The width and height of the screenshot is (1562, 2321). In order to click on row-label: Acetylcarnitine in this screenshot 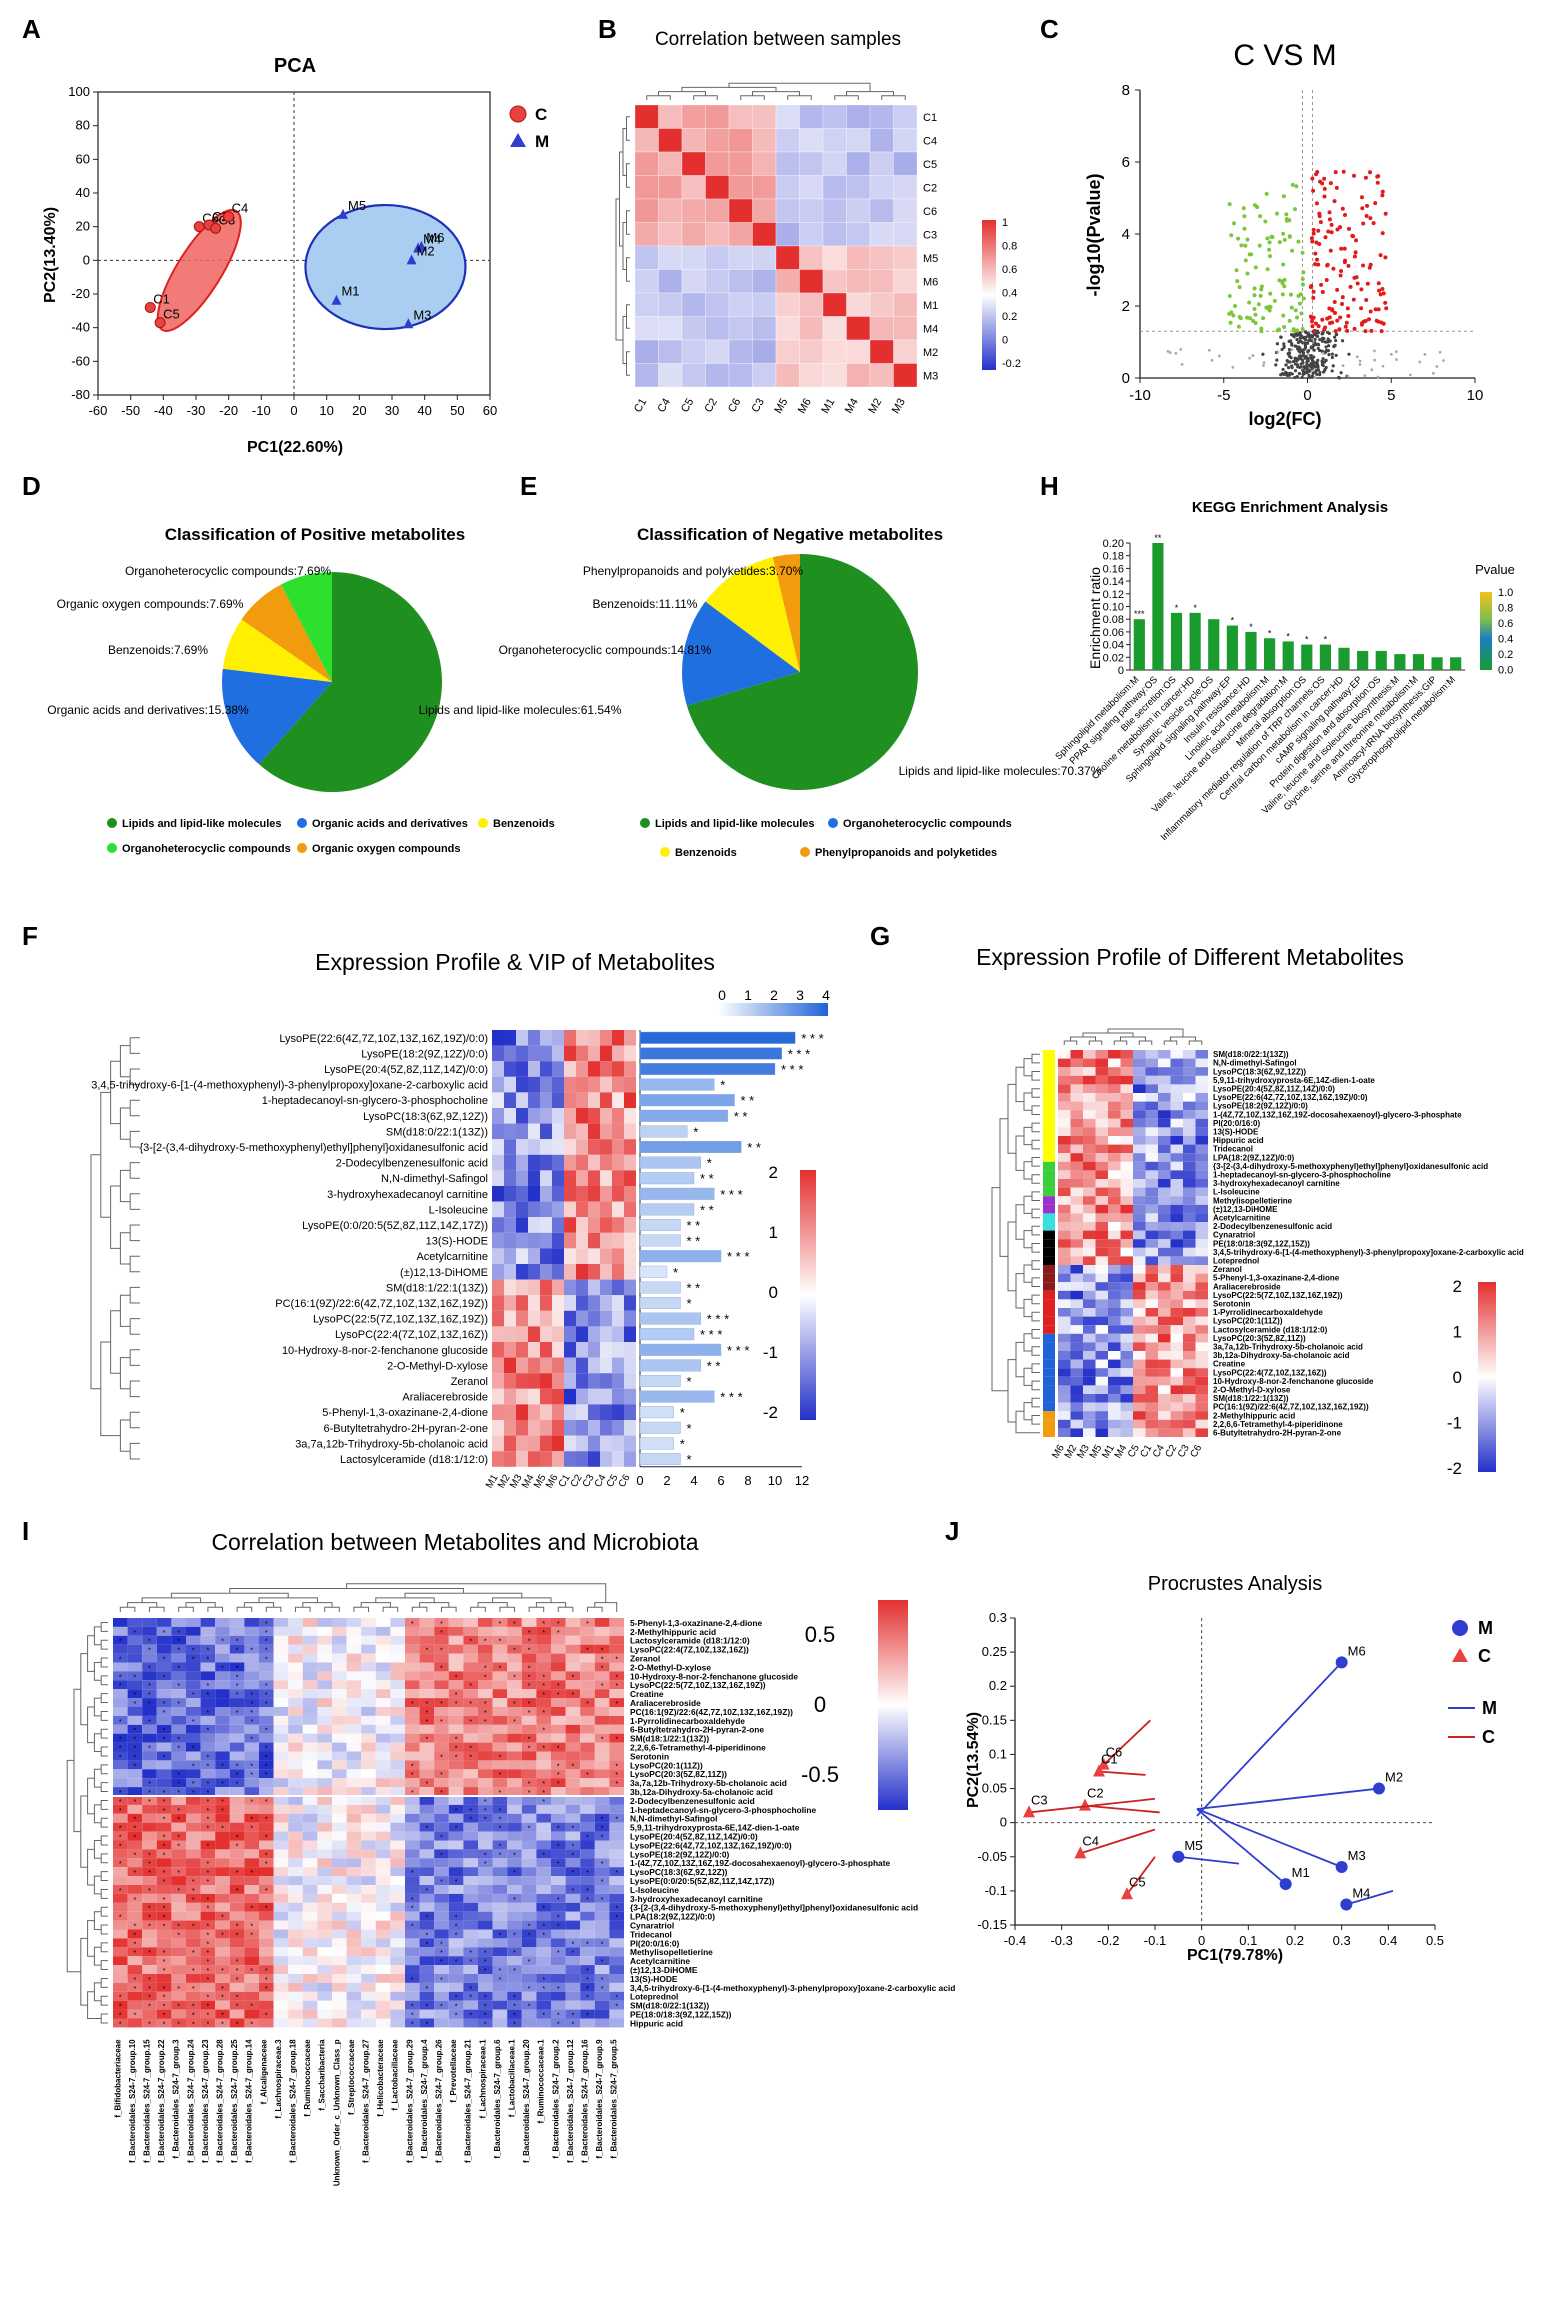, I will do `click(452, 1257)`.